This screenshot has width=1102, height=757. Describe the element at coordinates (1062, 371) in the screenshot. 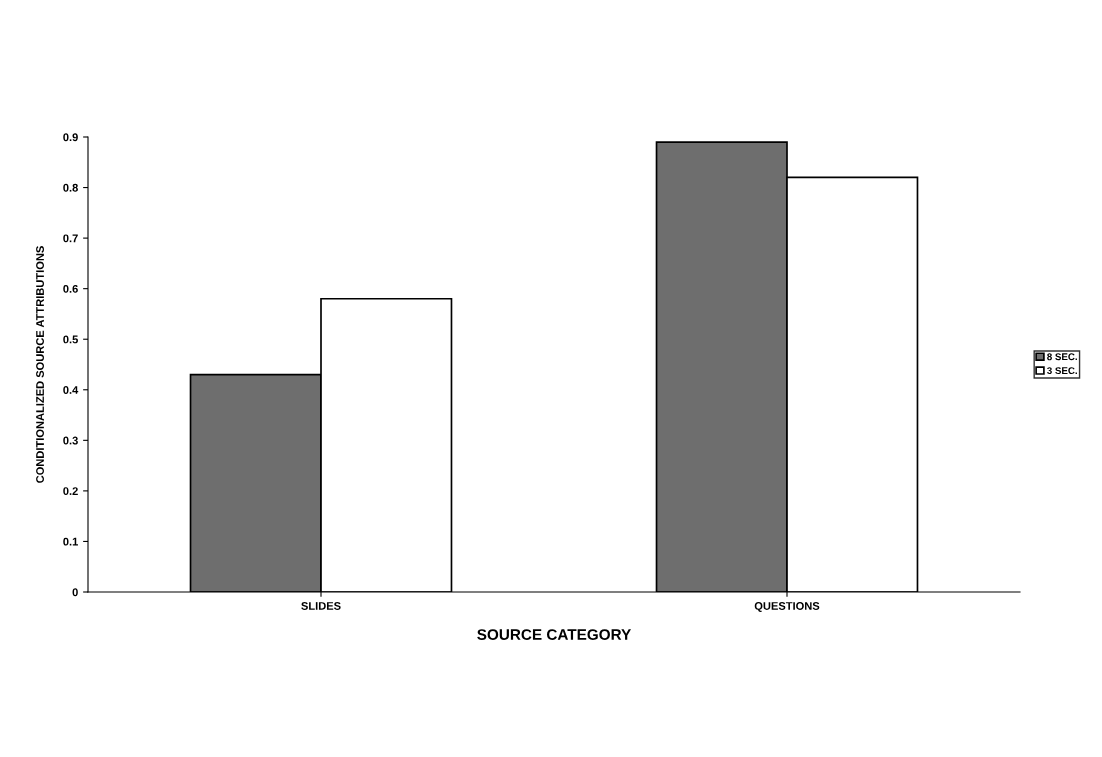

I see `legend-label: 3 SEC.` at that location.